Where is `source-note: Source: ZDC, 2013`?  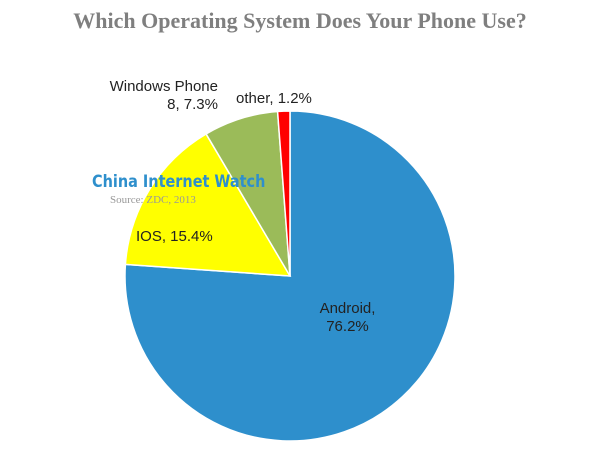 source-note: Source: ZDC, 2013 is located at coordinates (153, 200).